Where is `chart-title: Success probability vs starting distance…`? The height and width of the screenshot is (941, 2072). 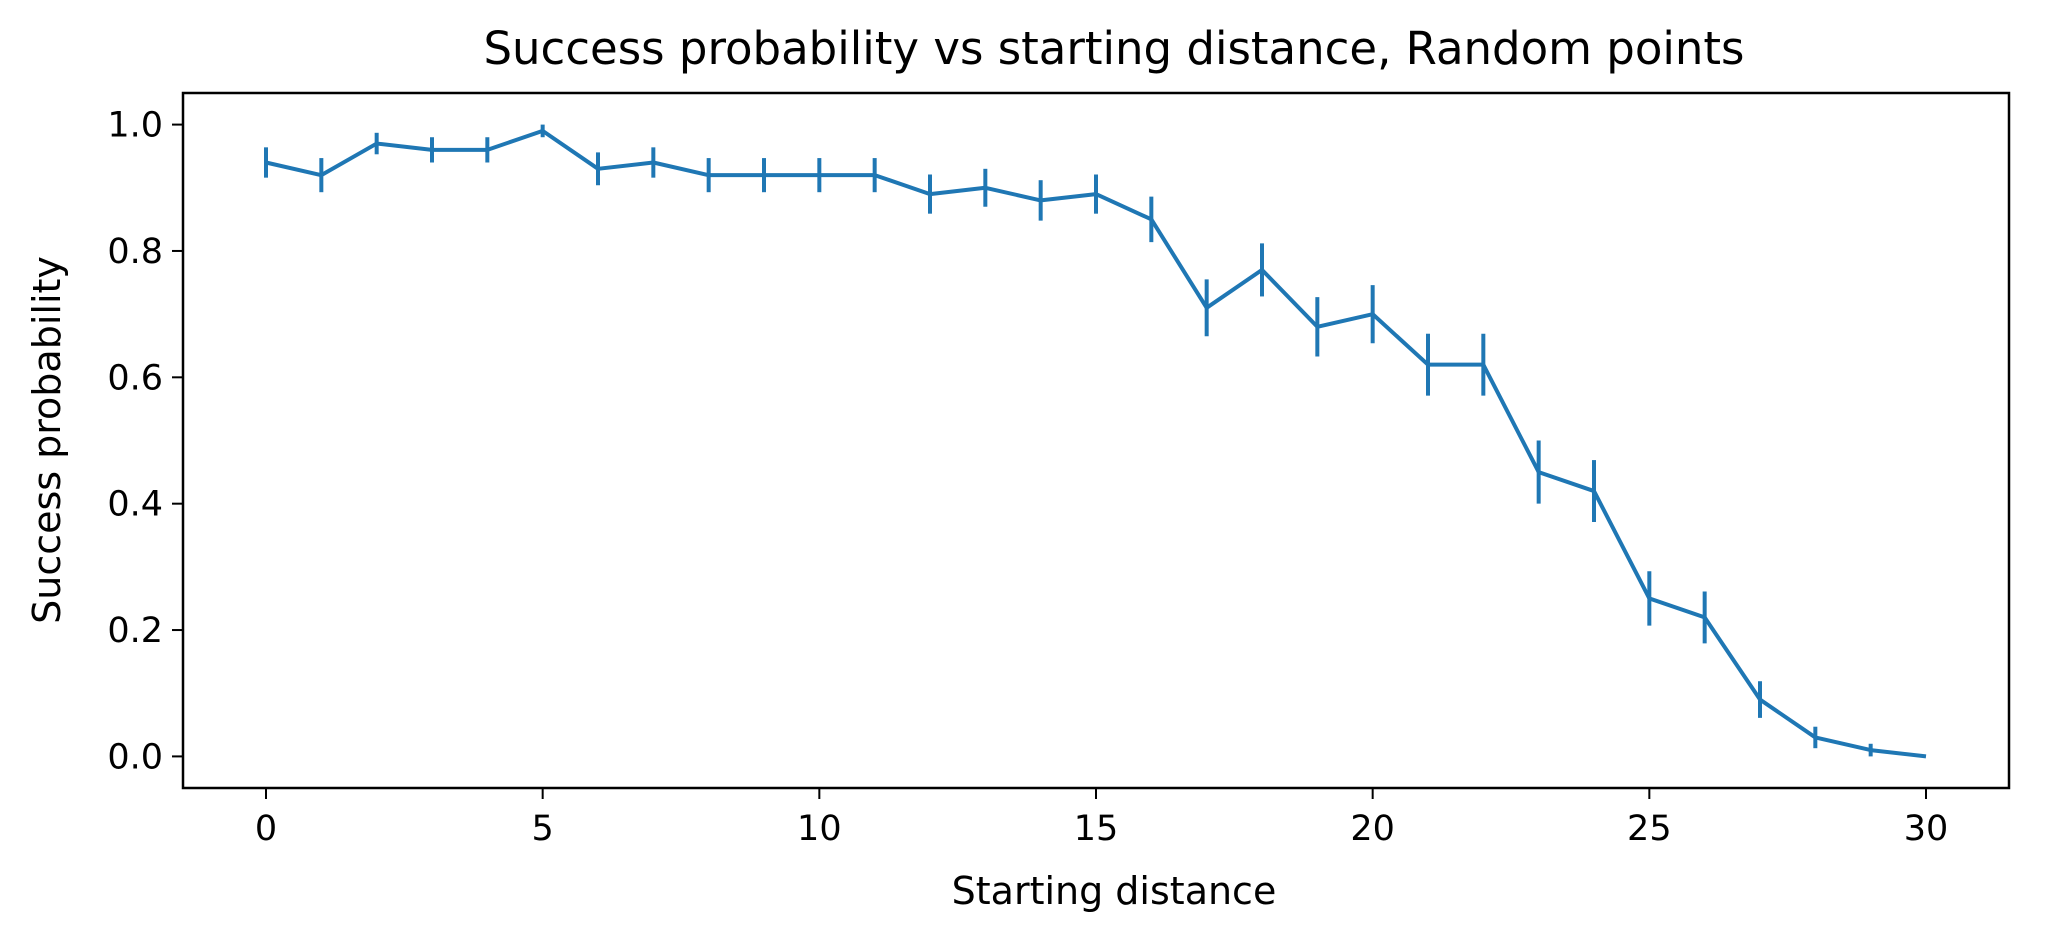
chart-title: Success probability vs starting distance… is located at coordinates (1113, 48).